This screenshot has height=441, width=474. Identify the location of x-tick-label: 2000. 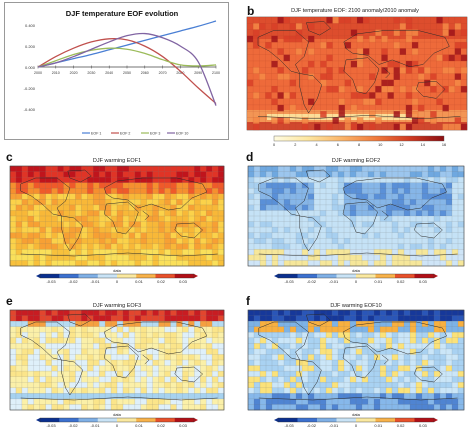
(38, 73).